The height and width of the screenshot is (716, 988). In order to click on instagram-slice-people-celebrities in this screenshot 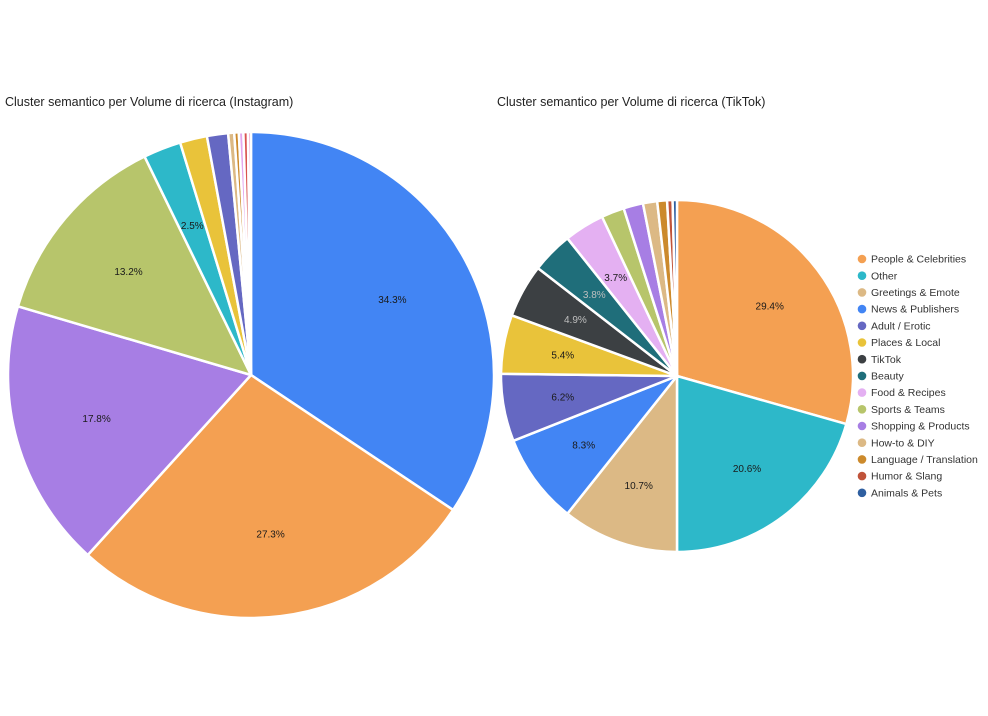, I will do `click(270, 496)`.